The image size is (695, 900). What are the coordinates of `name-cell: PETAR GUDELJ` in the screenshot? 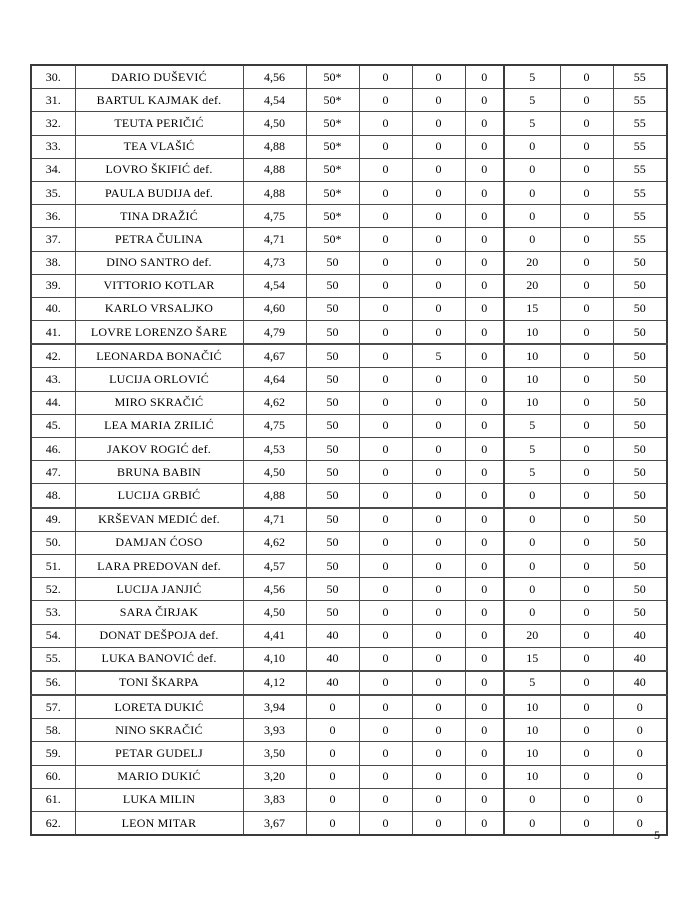 It's located at (159, 753).